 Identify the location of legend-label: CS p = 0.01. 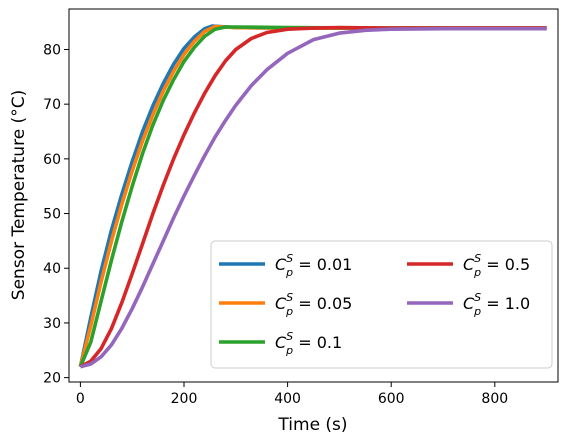
(313, 265).